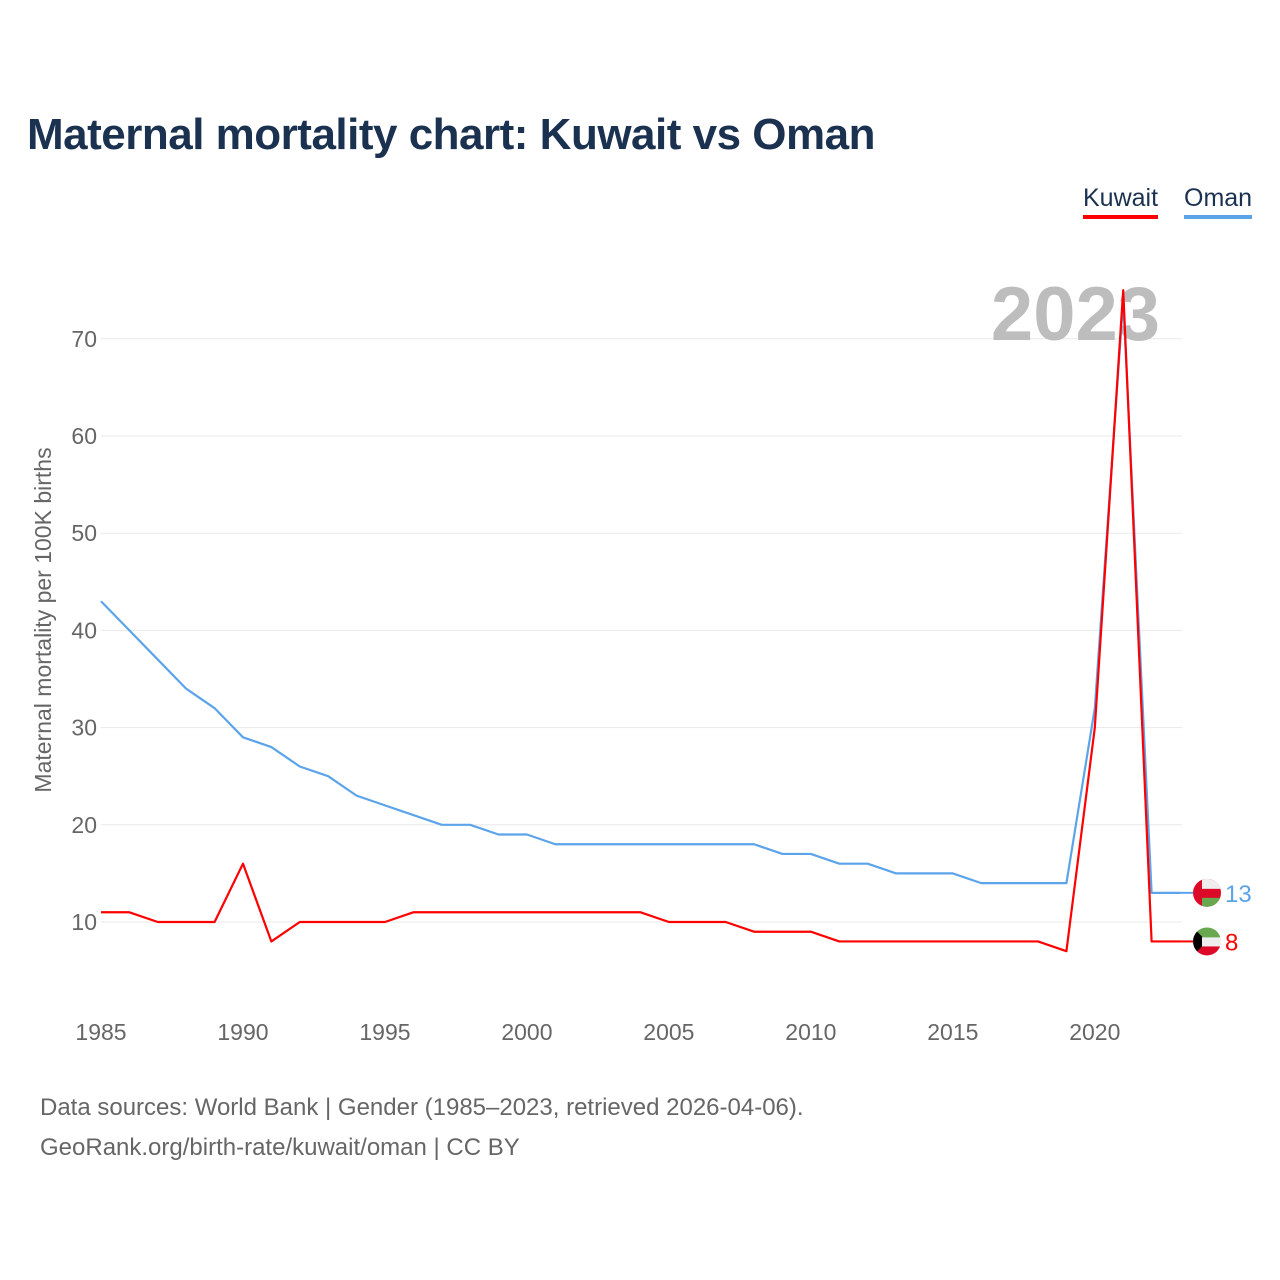  What do you see at coordinates (668, 1032) in the screenshot?
I see `x-tick-label: 2005` at bounding box center [668, 1032].